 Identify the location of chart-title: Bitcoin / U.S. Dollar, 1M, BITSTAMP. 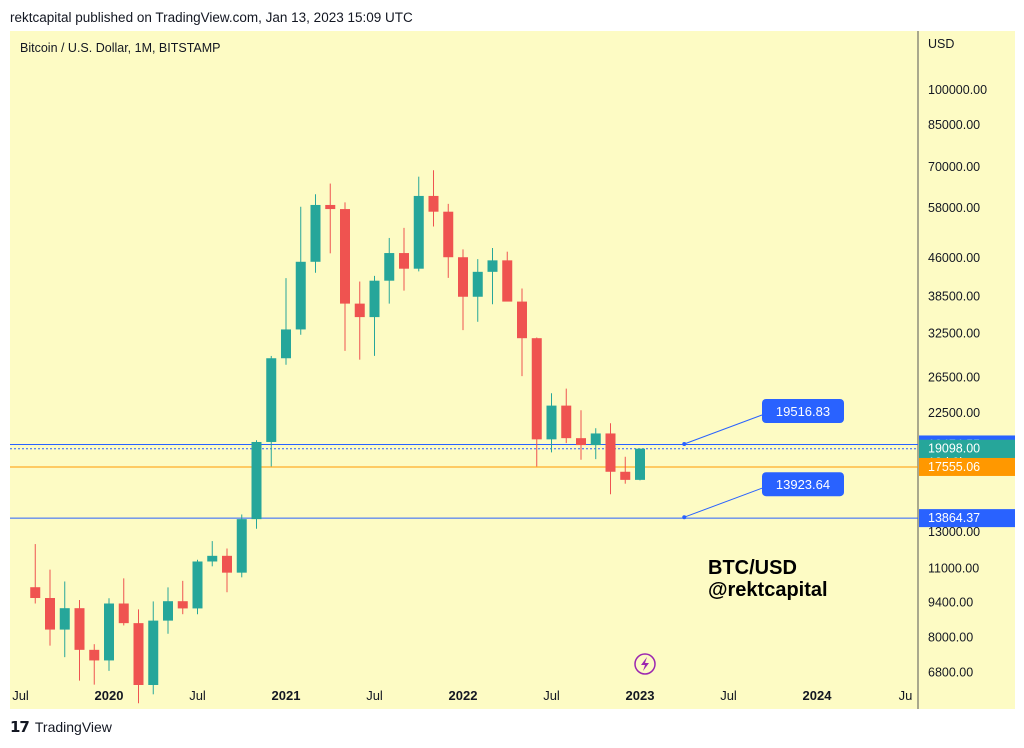
(120, 48).